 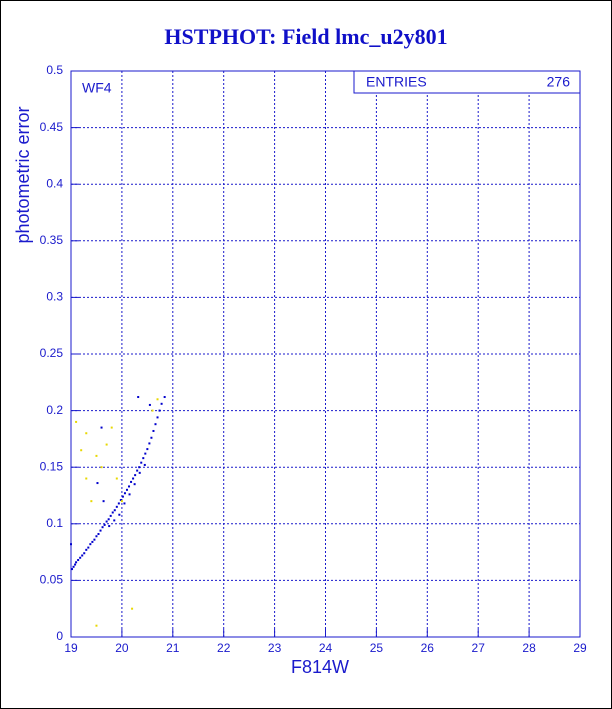 I want to click on stats-label: ENTRIES, so click(x=396, y=82).